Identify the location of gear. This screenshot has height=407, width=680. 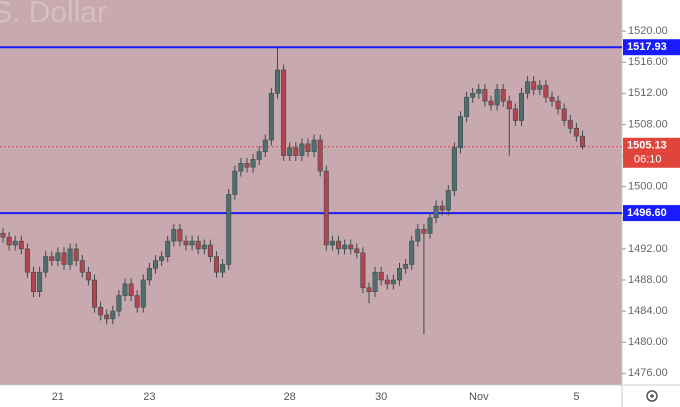
(652, 396).